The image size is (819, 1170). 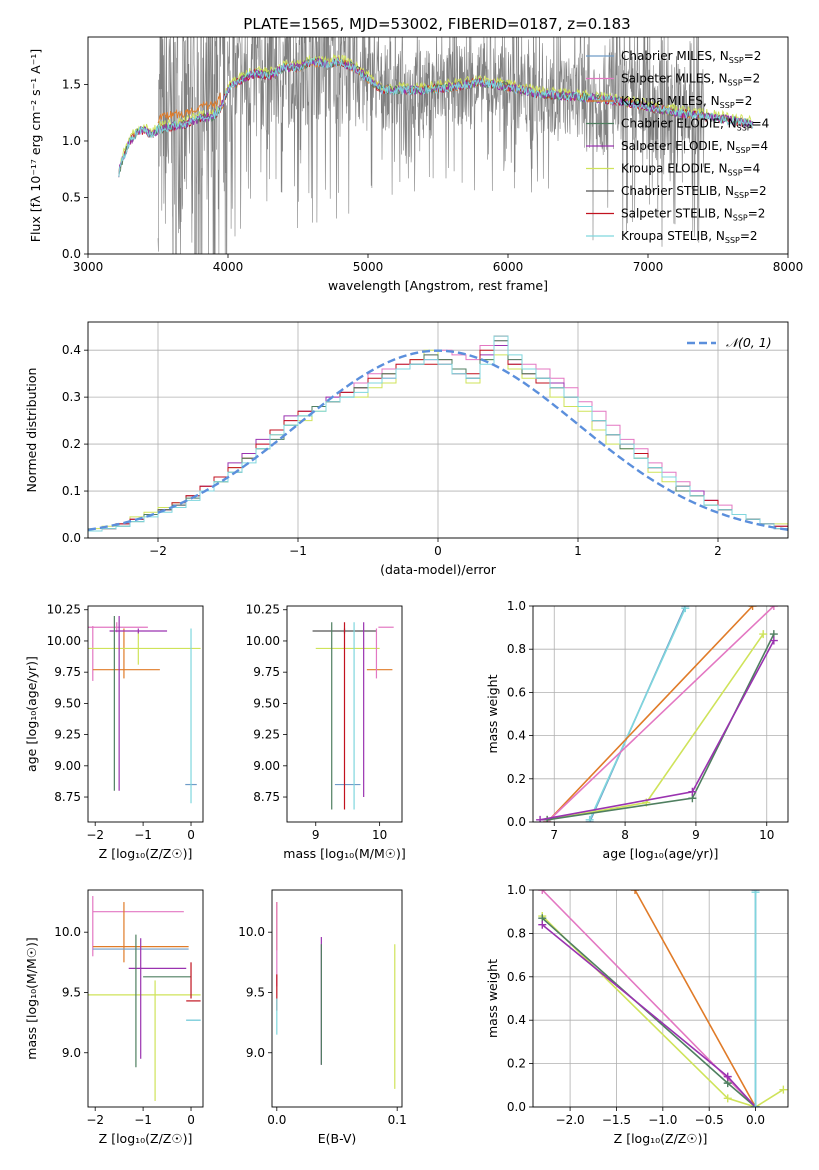 What do you see at coordinates (578, 551) in the screenshot?
I see `x-tick-label: 1` at bounding box center [578, 551].